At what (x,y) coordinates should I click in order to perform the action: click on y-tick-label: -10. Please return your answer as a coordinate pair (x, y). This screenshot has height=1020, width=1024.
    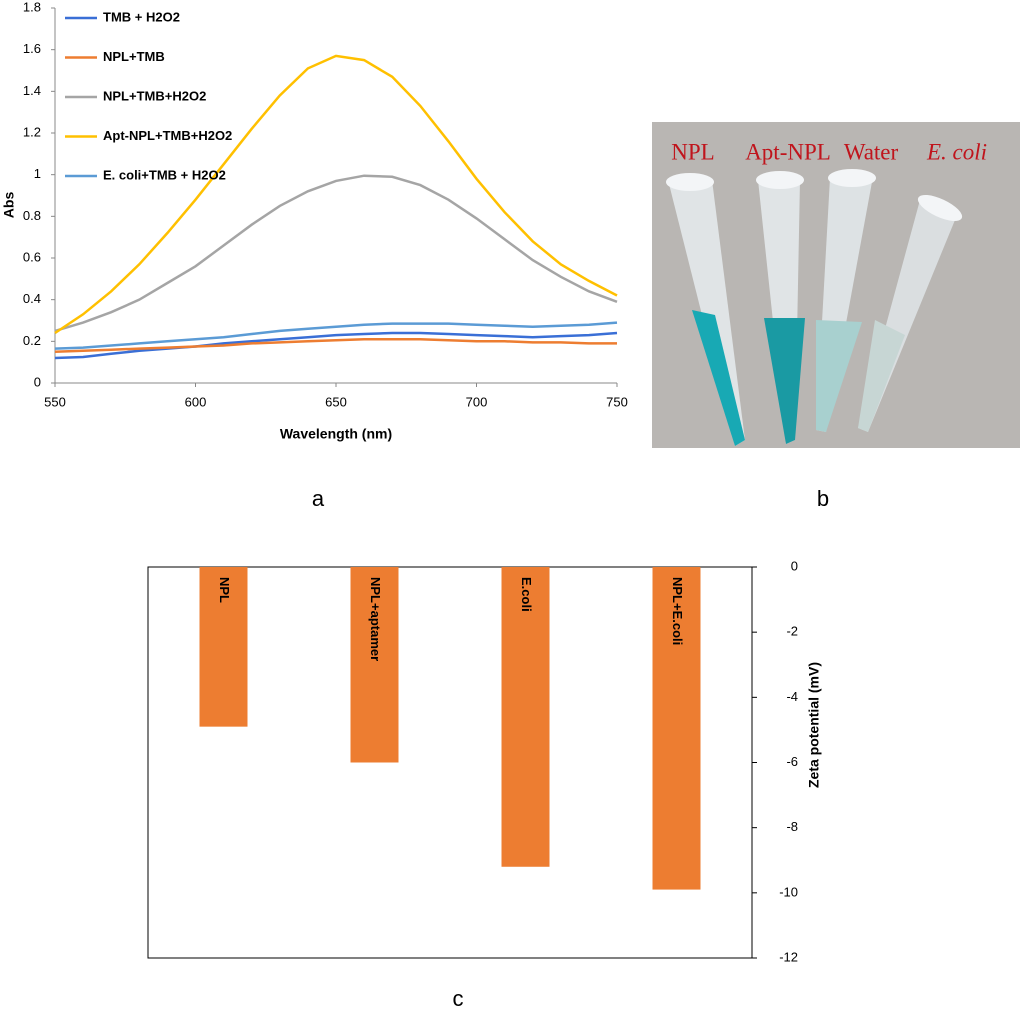
    Looking at the image, I should click on (788, 891).